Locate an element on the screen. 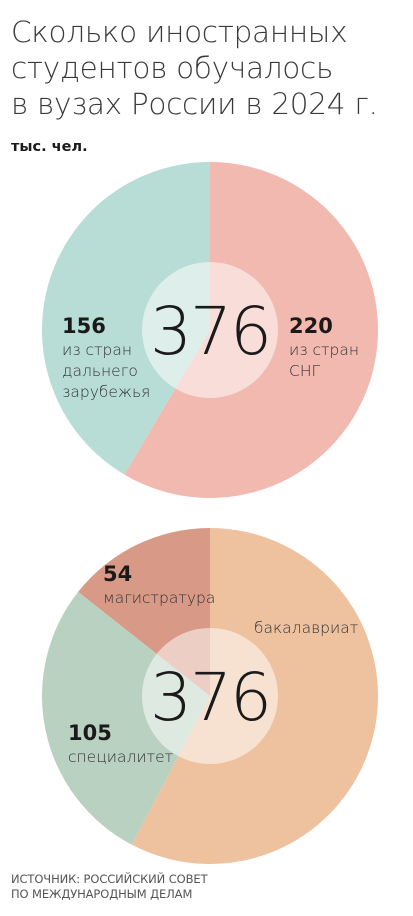 The height and width of the screenshot is (916, 413). slice-value-label: 54 is located at coordinates (117, 574).